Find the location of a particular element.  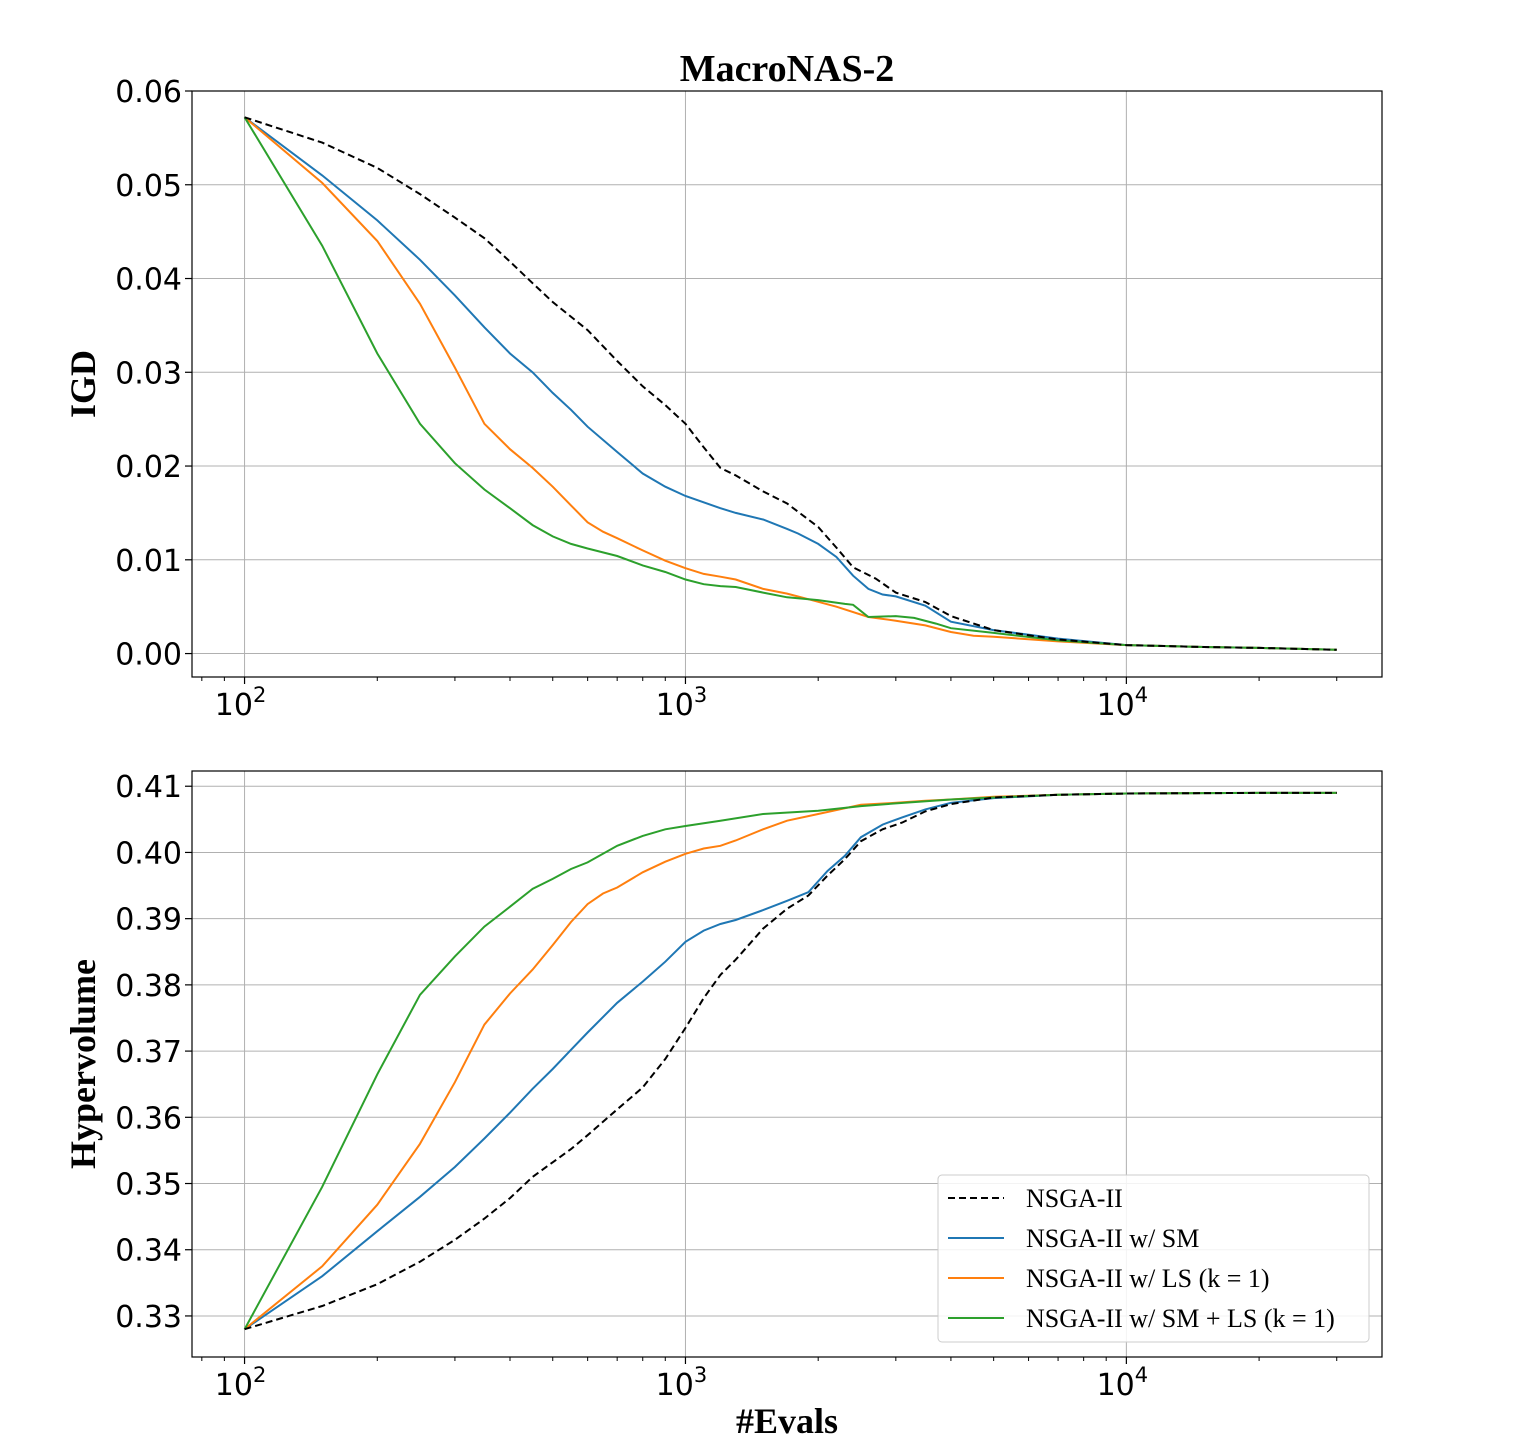

x-axis-title: #Evals is located at coordinates (787, 1421).